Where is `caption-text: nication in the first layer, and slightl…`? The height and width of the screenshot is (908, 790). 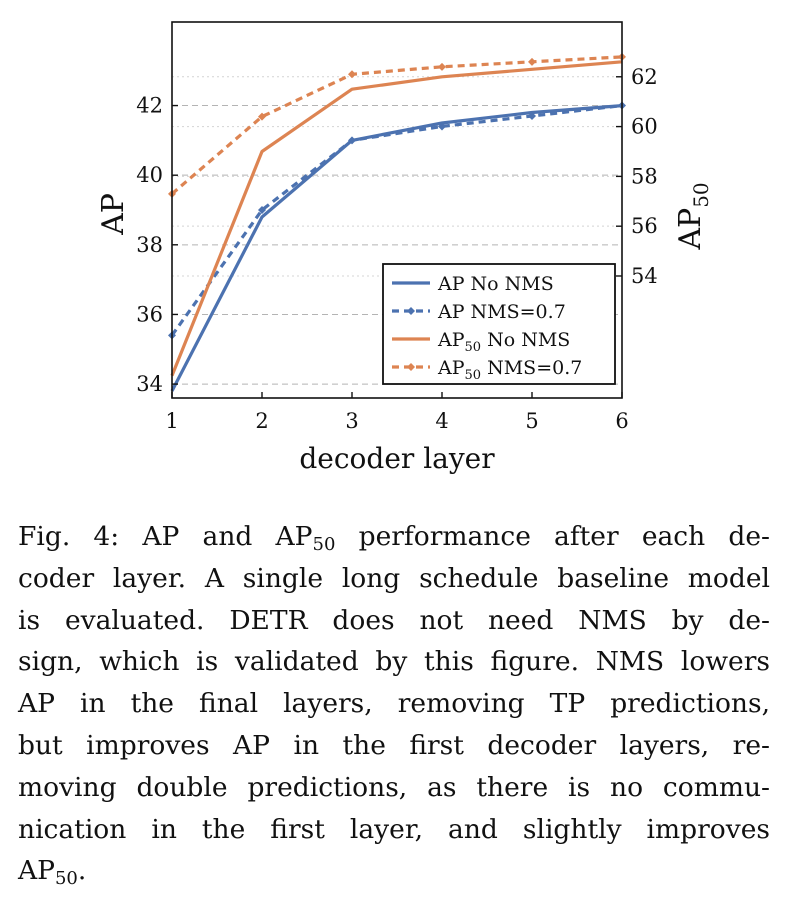 caption-text: nication in the first layer, and slightl… is located at coordinates (394, 829).